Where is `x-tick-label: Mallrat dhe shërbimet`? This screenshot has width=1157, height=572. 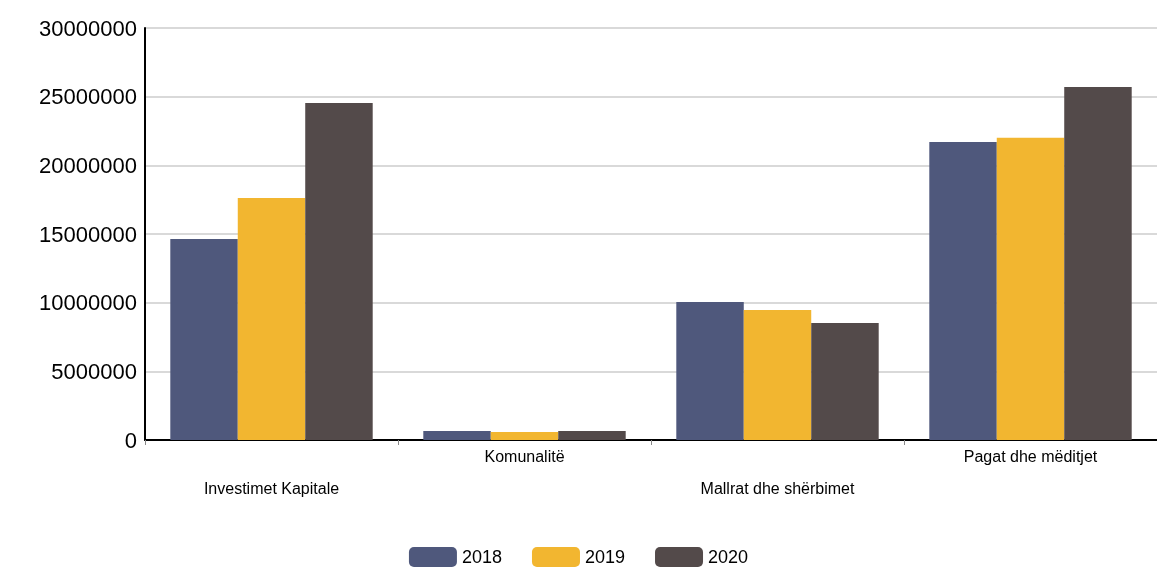 x-tick-label: Mallrat dhe shërbimet is located at coordinates (777, 488).